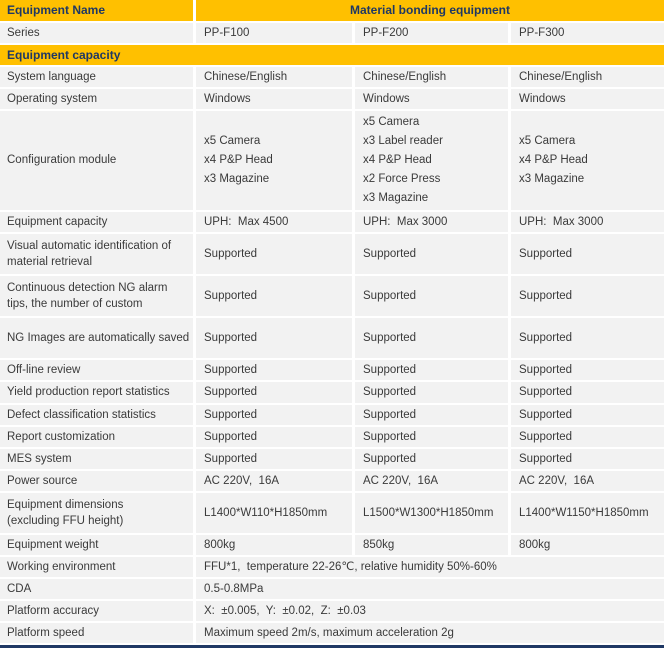 The height and width of the screenshot is (648, 664). Describe the element at coordinates (96, 370) in the screenshot. I see `row-label: Off-line review` at that location.